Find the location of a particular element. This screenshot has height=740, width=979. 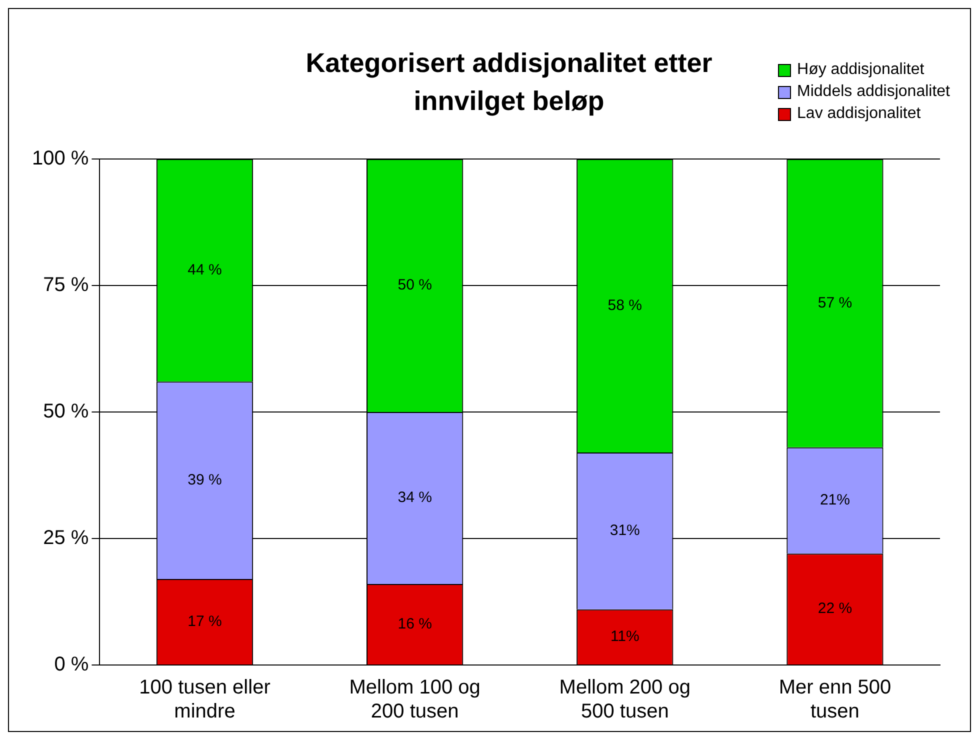

x-tick-label: 100 tusen eller mindre is located at coordinates (205, 699).